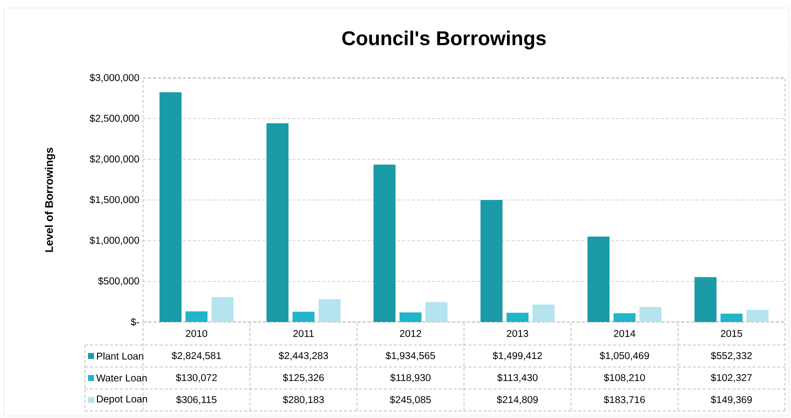 This screenshot has height=418, width=791. Describe the element at coordinates (196, 356) in the screenshot. I see `data-label: $2,824,581` at that location.